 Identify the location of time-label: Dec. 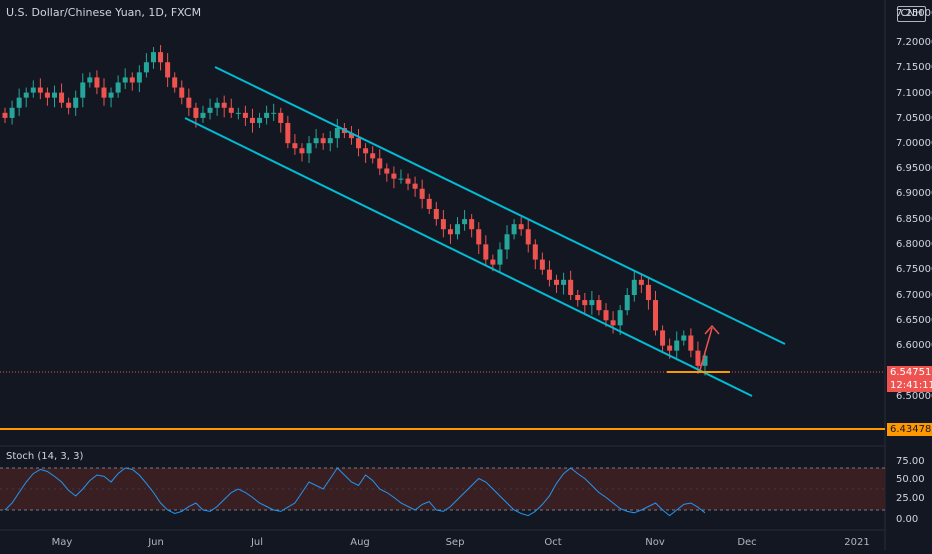
(747, 542).